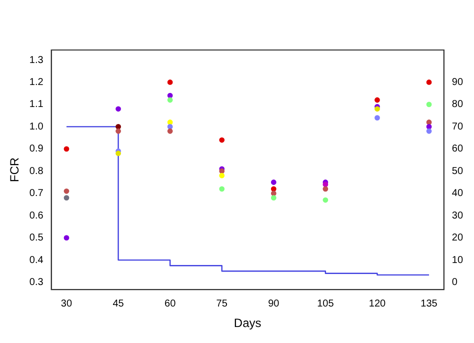 The width and height of the screenshot is (474, 343). I want to click on y-tick-label: 0.7, so click(36, 194).